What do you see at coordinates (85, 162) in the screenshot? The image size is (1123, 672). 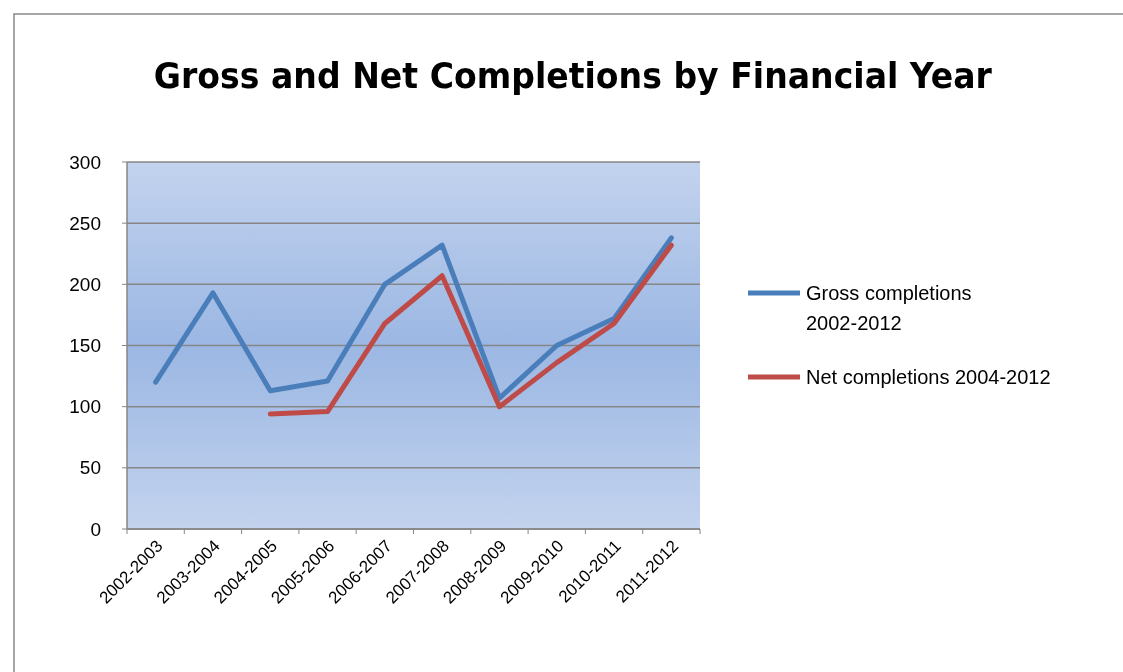 I see `y-tick-label: 300` at bounding box center [85, 162].